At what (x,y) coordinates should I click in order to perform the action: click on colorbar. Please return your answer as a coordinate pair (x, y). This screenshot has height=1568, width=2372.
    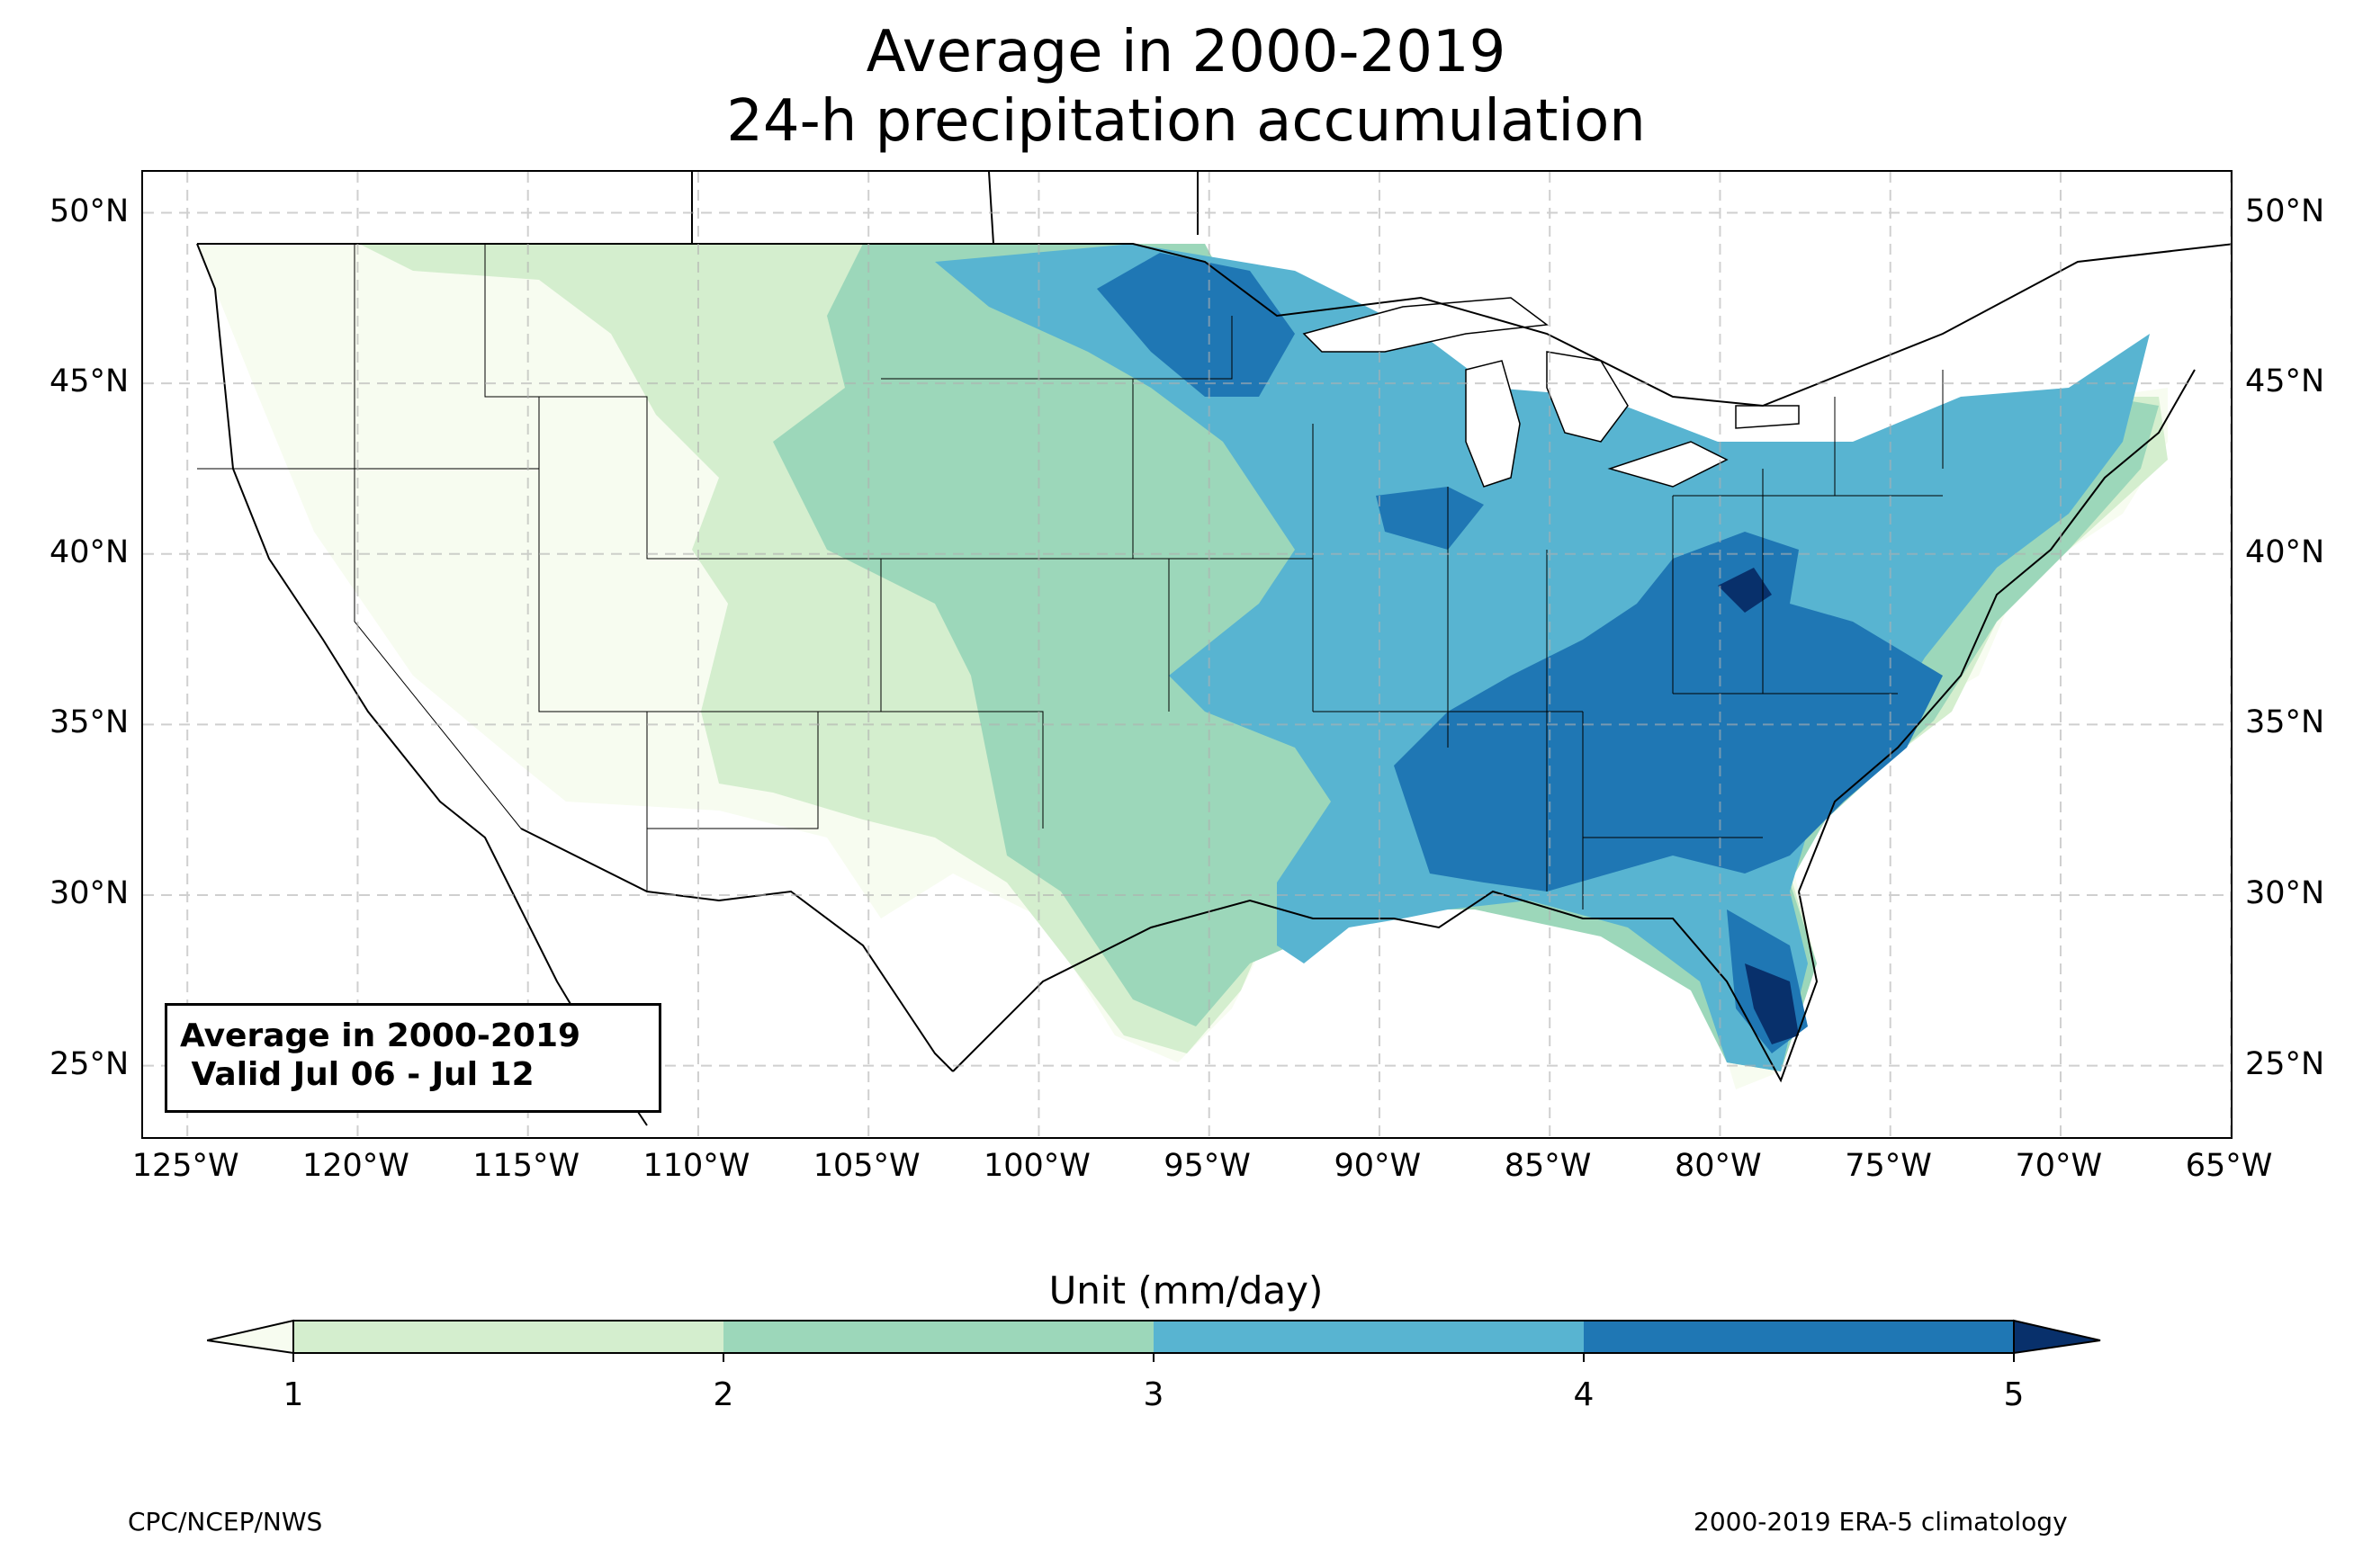
    Looking at the image, I should click on (1154, 1337).